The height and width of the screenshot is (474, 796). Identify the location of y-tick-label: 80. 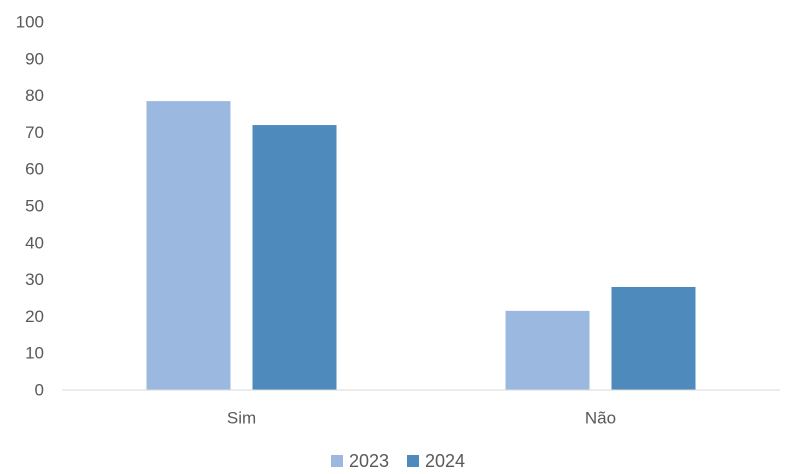
(34, 95).